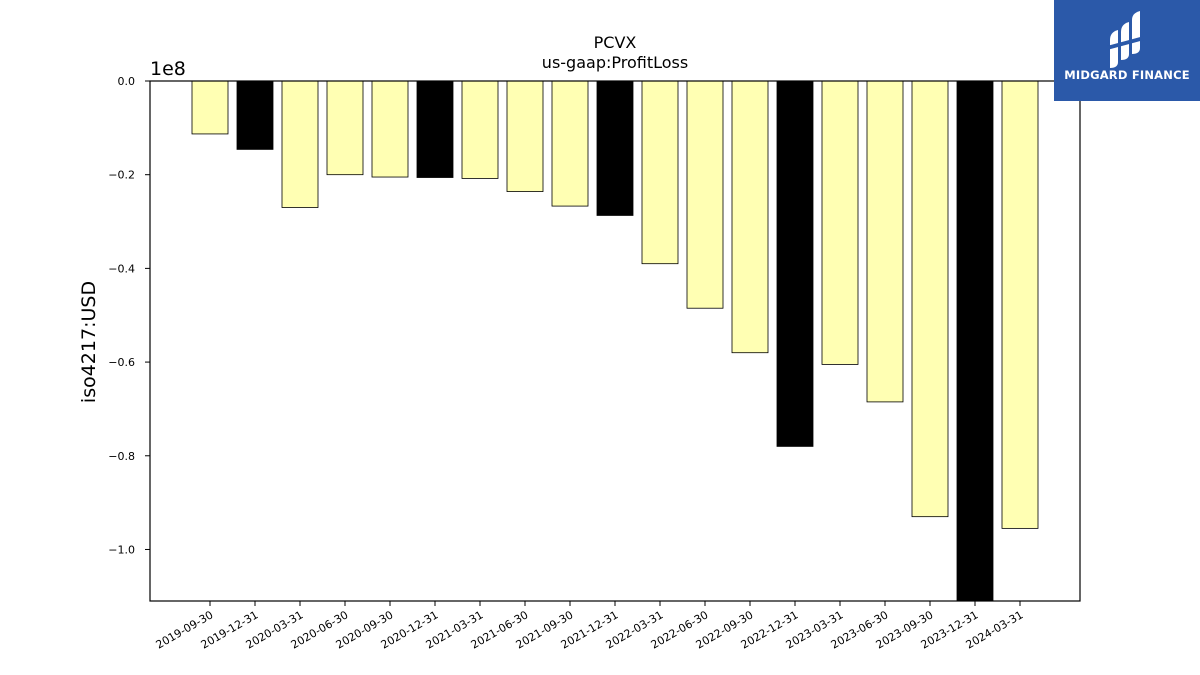 The image size is (1200, 675). I want to click on y-scale-label: 1e8, so click(168, 69).